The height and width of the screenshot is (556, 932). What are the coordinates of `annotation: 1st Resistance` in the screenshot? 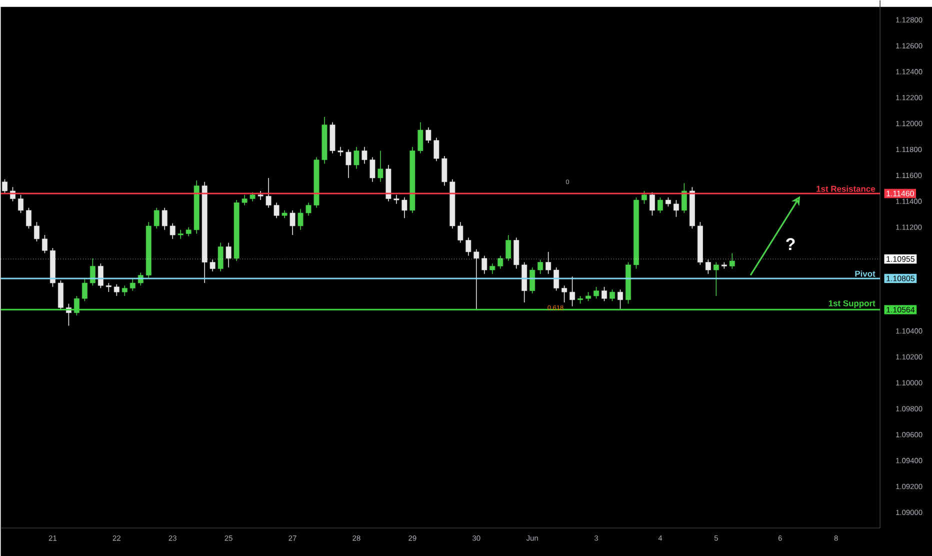 It's located at (846, 188).